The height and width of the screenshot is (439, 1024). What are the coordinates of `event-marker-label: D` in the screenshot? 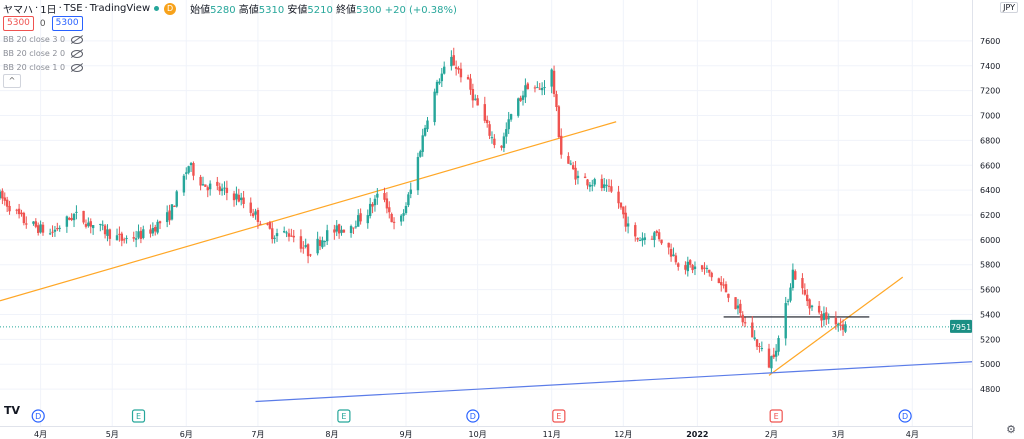 It's located at (905, 416).